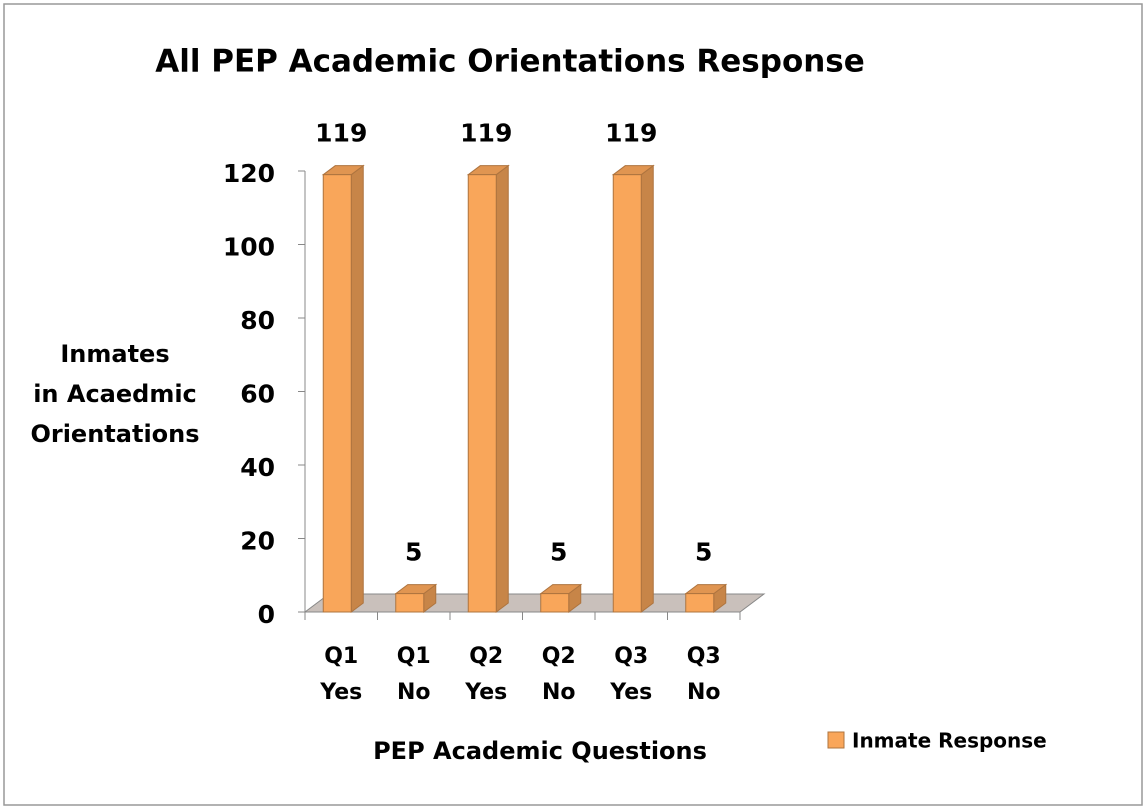  I want to click on y-tick-label: 20, so click(257, 541).